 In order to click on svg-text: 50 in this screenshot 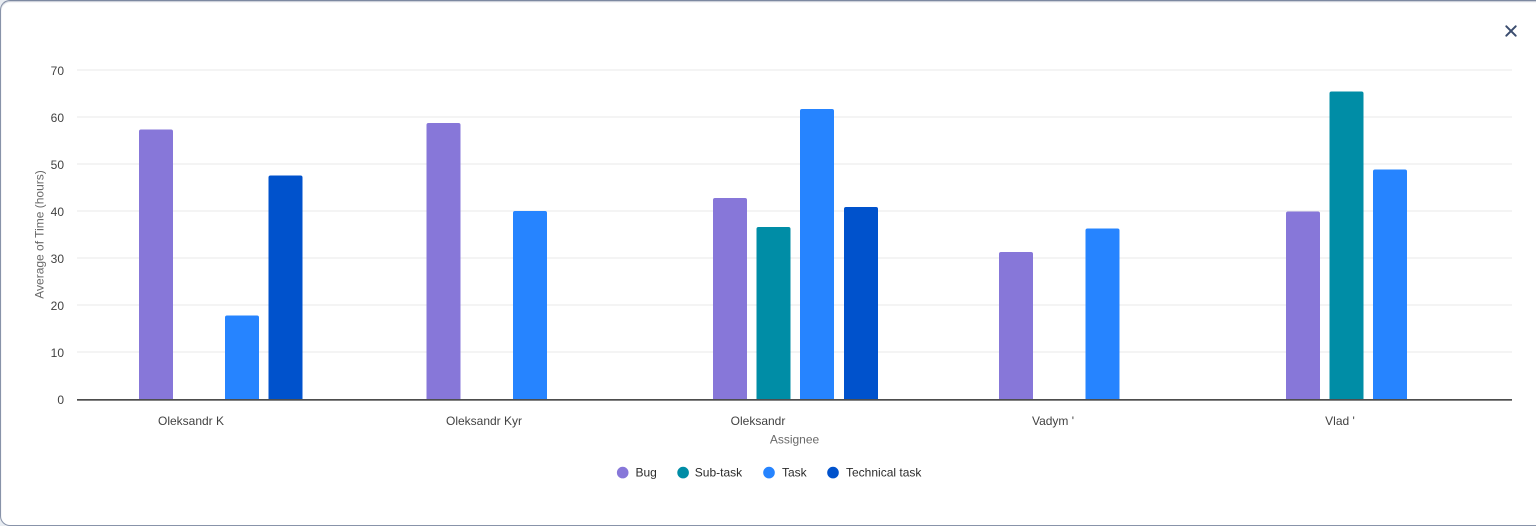, I will do `click(58, 165)`.